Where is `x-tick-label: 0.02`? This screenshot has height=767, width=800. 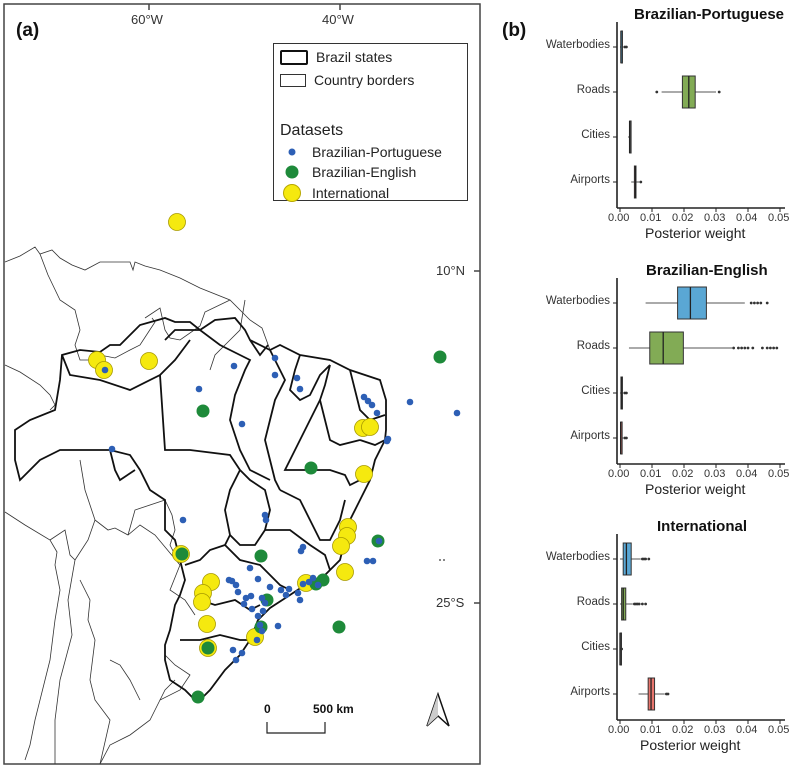
x-tick-label: 0.02 is located at coordinates (683, 730).